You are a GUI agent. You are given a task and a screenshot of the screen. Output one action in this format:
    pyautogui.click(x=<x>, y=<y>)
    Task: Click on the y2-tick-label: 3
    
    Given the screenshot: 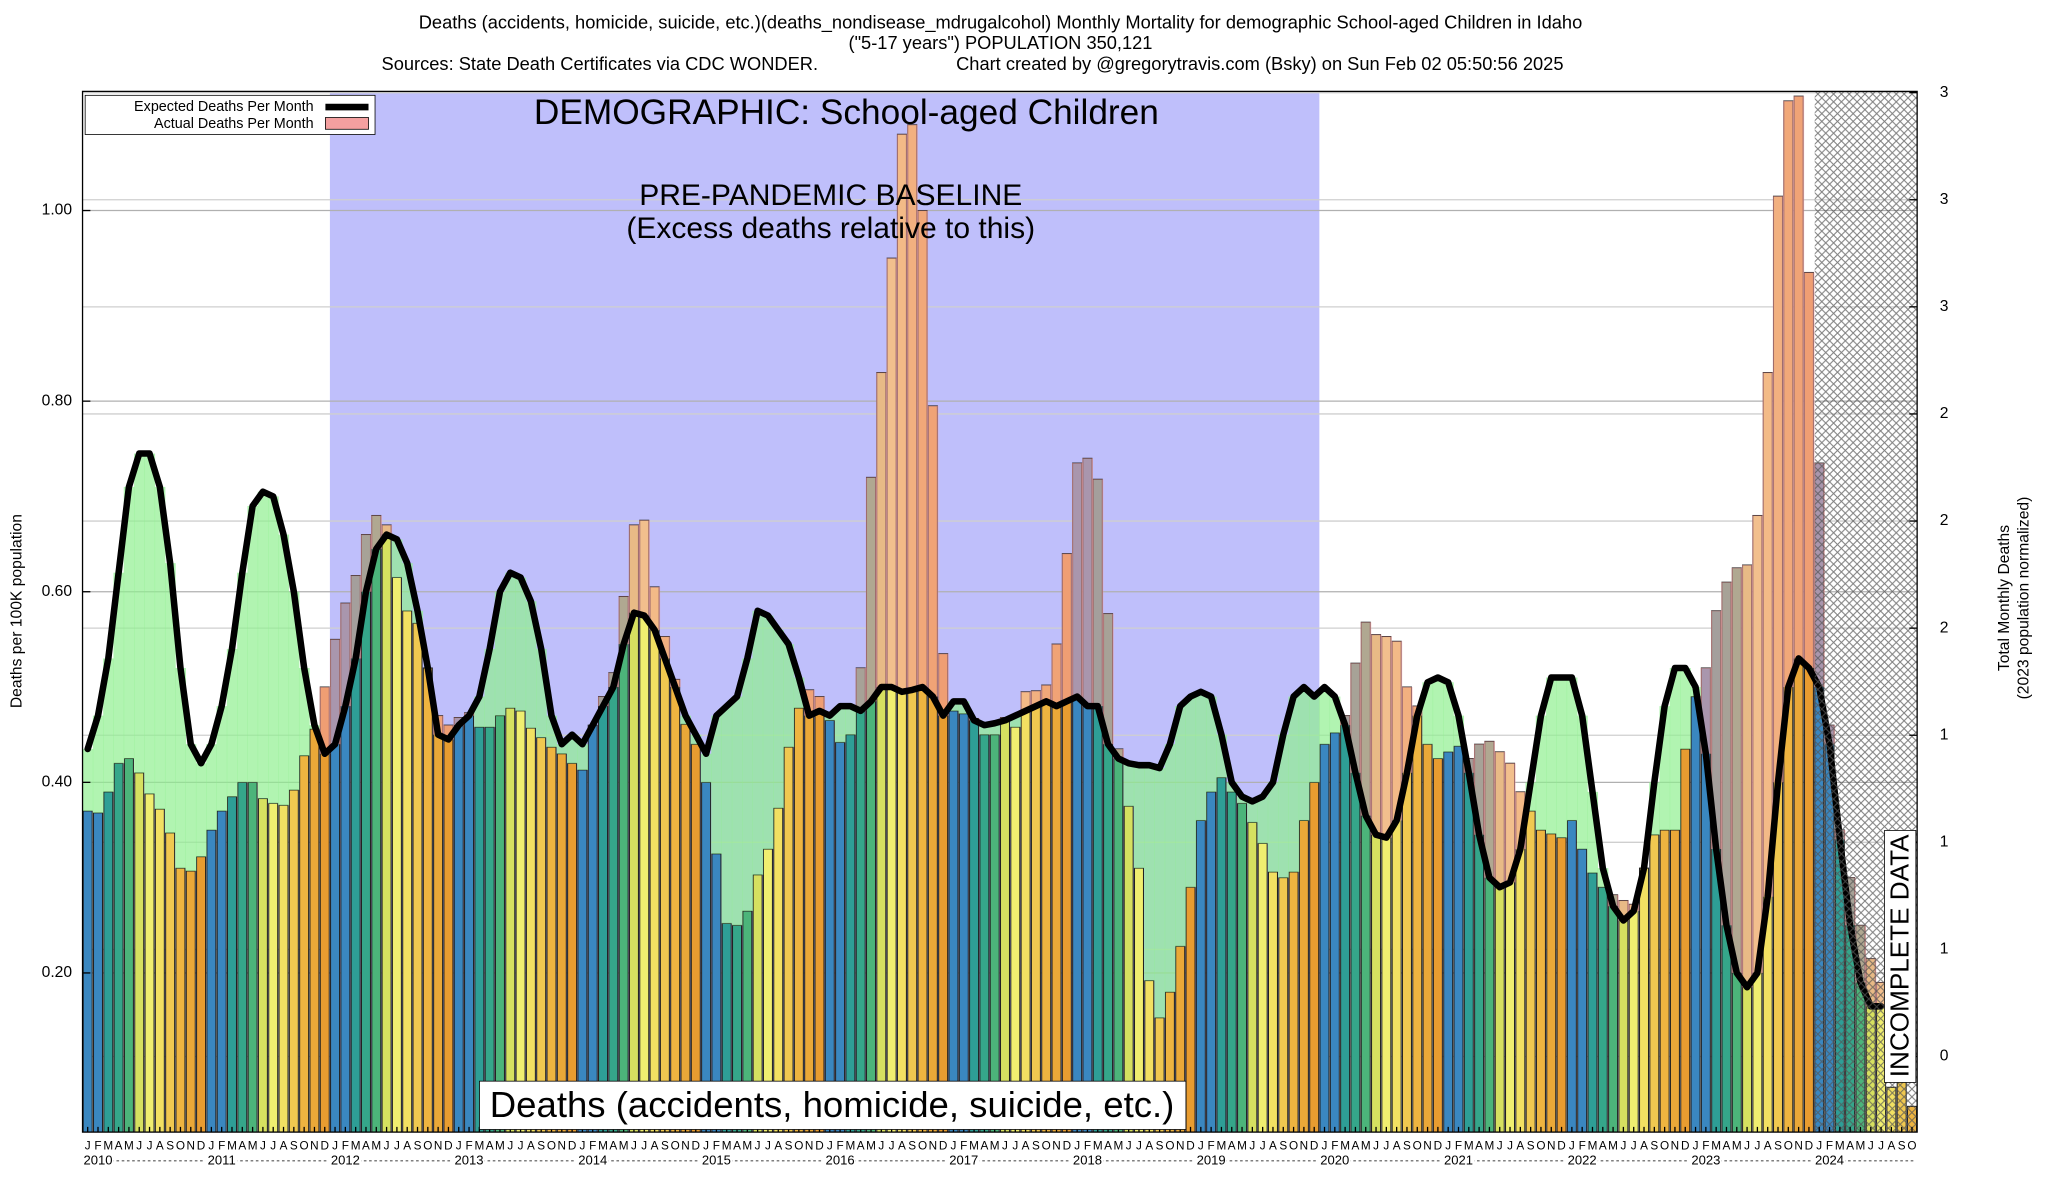 What is the action you would take?
    pyautogui.click(x=1944, y=306)
    